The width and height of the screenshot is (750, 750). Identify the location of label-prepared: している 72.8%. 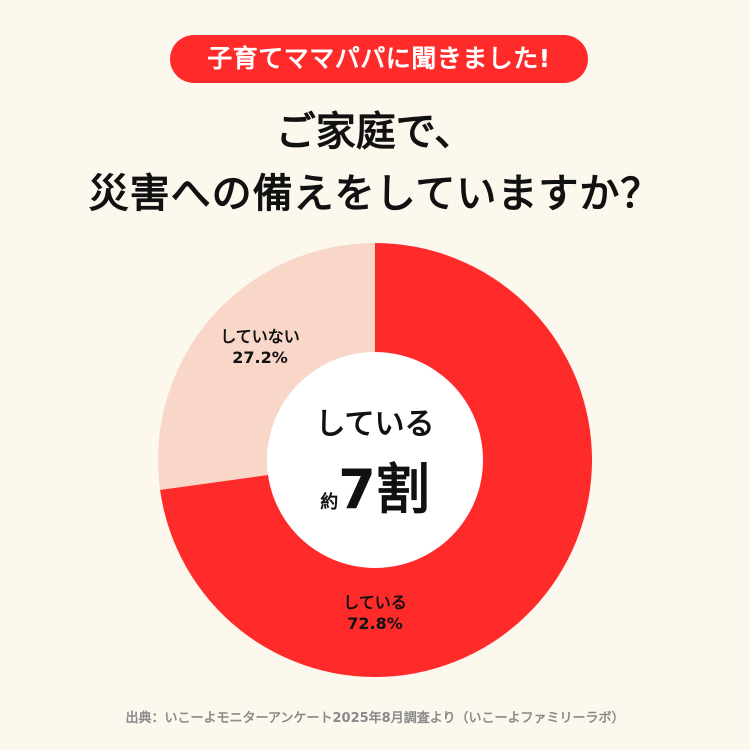
(375, 613).